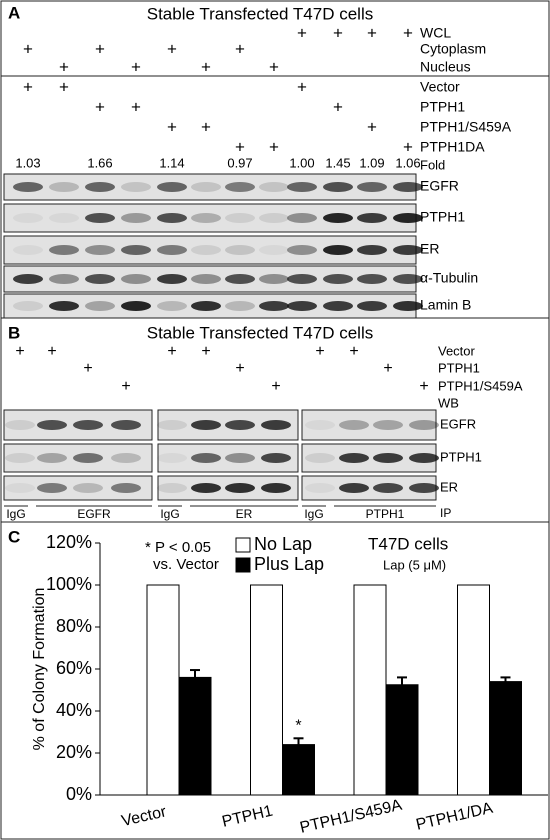 The width and height of the screenshot is (550, 840). Describe the element at coordinates (466, 127) in the screenshot. I see `row-label: PTPH1/S459A` at that location.